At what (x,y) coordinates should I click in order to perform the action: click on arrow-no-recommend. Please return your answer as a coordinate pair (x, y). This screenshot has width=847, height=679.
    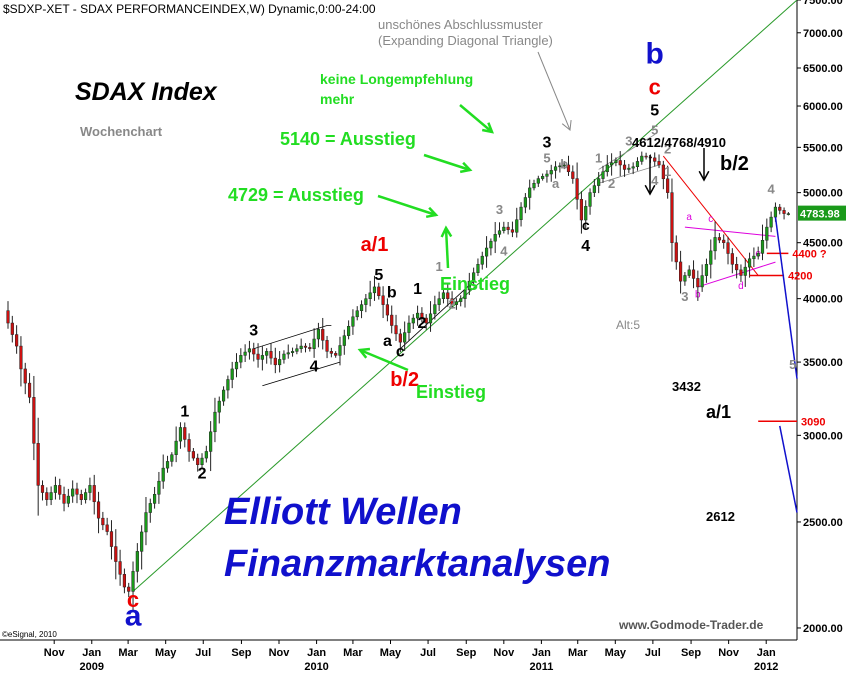
    Looking at the image, I should click on (476, 118).